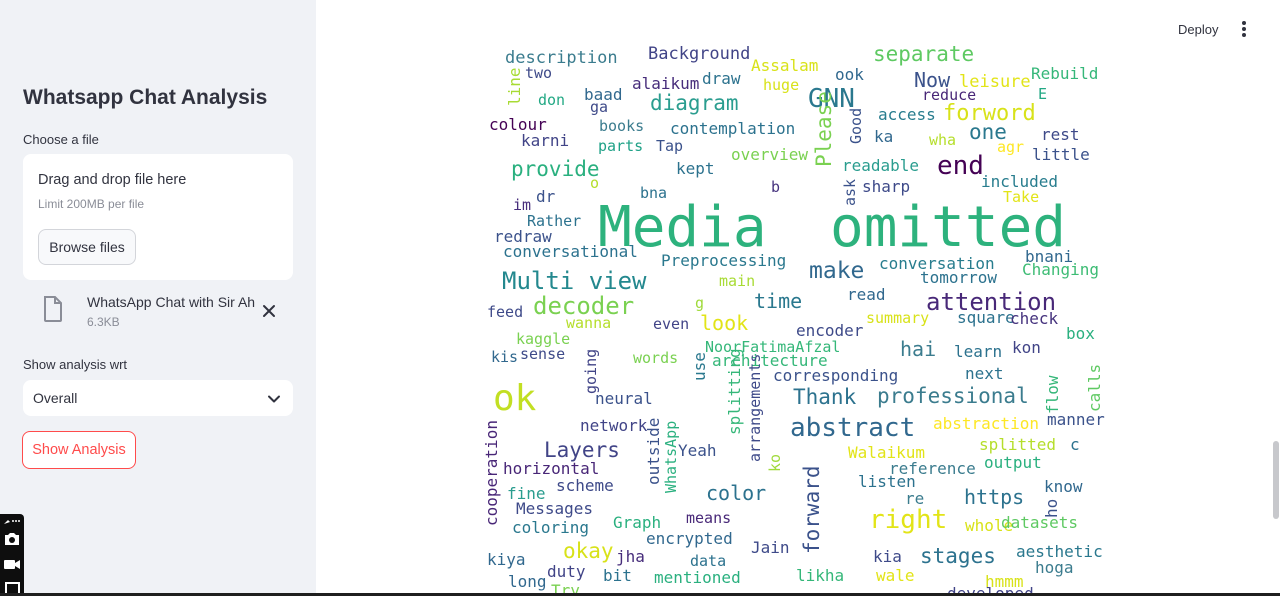  What do you see at coordinates (689, 538) in the screenshot?
I see `wordcloud-word: encrypted` at bounding box center [689, 538].